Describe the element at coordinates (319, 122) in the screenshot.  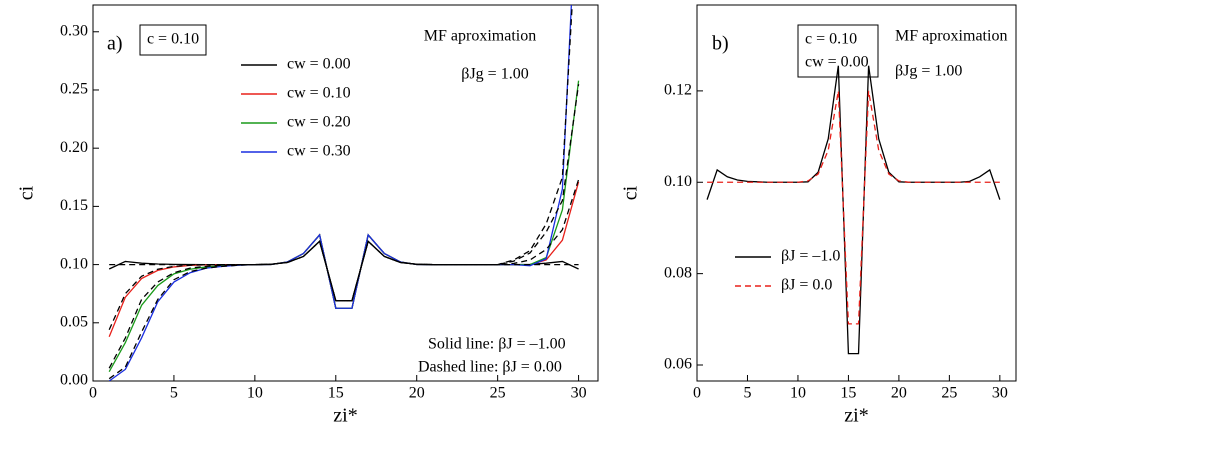
I see `legend-label: cw = 0.20` at that location.